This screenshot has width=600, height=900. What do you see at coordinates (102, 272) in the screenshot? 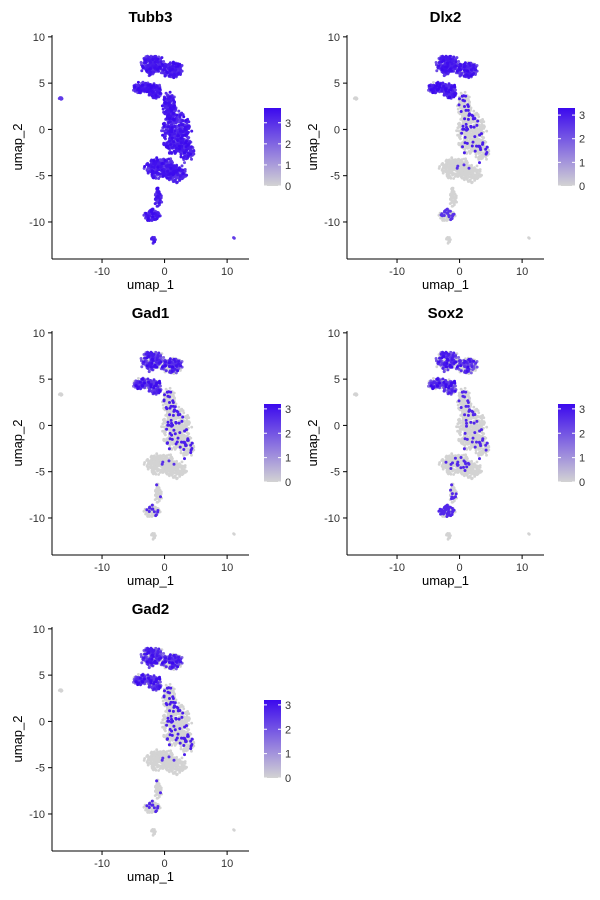
I see `x-tick-label: -10` at bounding box center [102, 272].